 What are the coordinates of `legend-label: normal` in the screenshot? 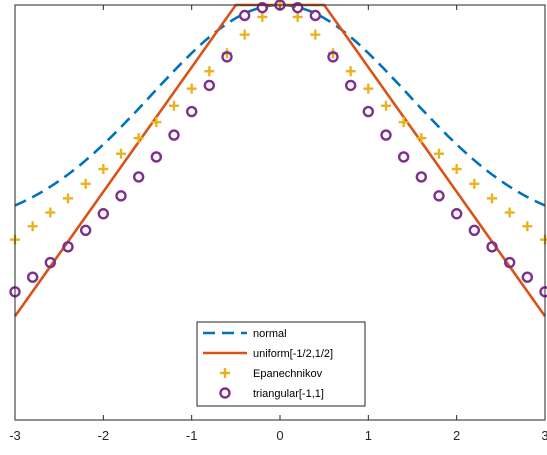 It's located at (270, 334).